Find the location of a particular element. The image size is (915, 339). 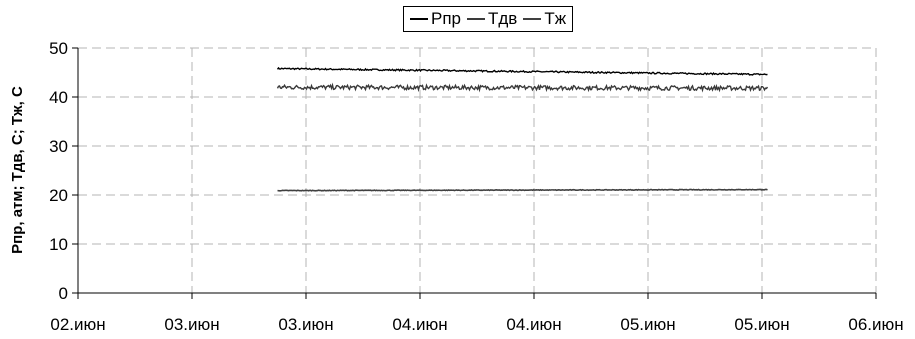

legend-label: Тж is located at coordinates (555, 18).